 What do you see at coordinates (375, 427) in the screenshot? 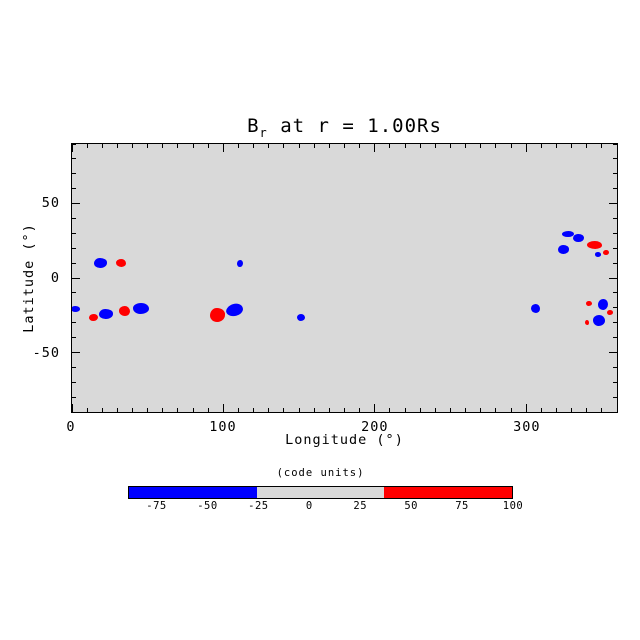
I see `x-tick-label: 200` at bounding box center [375, 427].